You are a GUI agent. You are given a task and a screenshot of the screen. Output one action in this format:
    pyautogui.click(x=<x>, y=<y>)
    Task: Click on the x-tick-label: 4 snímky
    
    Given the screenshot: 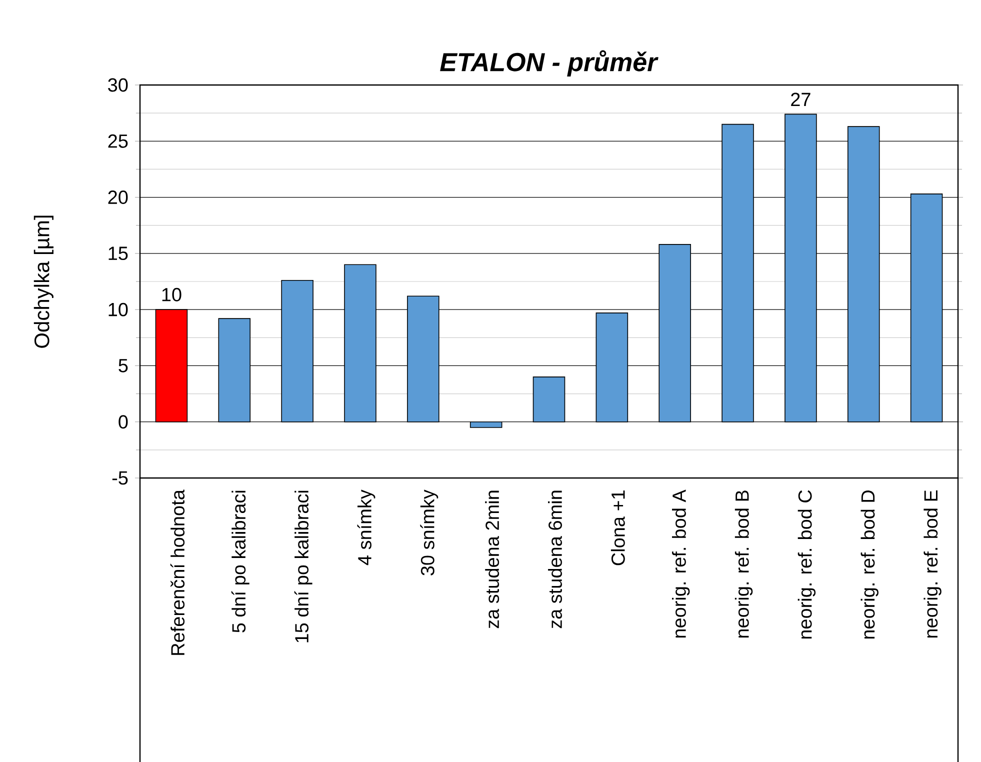 What is the action you would take?
    pyautogui.click(x=366, y=528)
    